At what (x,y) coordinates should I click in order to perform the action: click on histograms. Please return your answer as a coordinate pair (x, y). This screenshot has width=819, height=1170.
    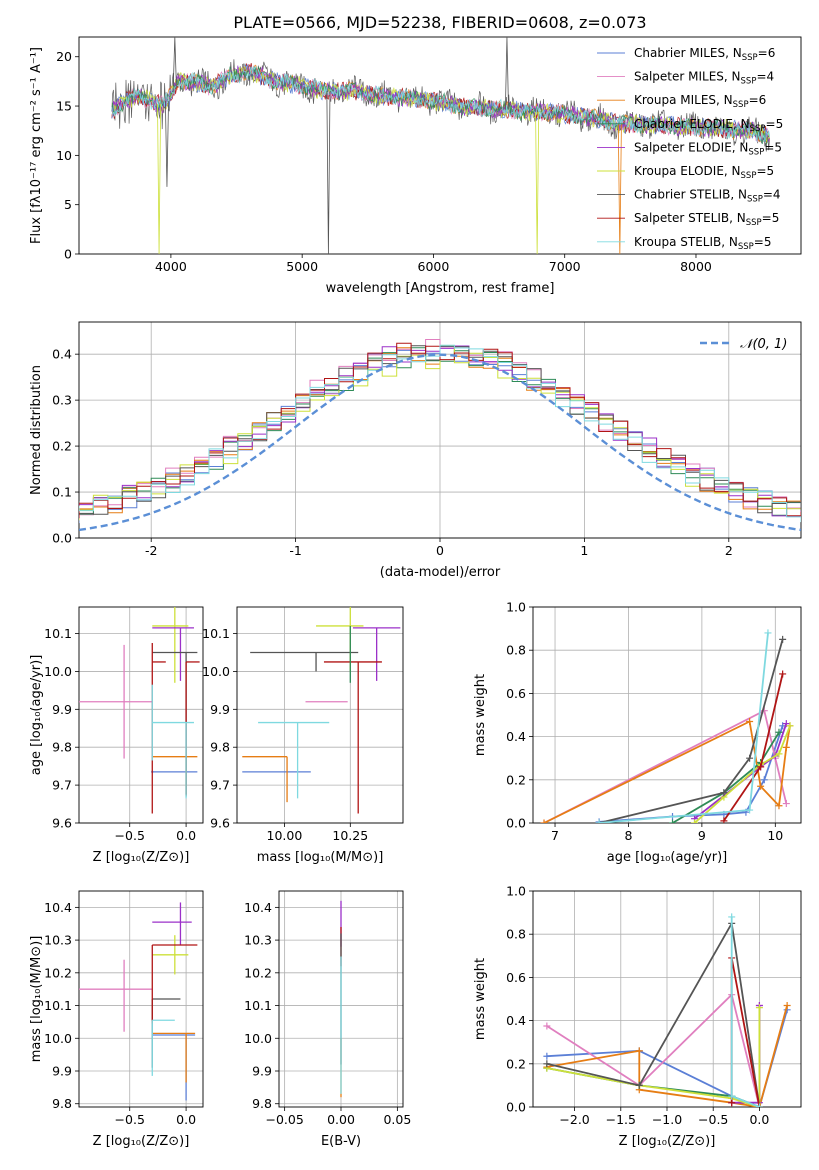
    Looking at the image, I should click on (440, 435).